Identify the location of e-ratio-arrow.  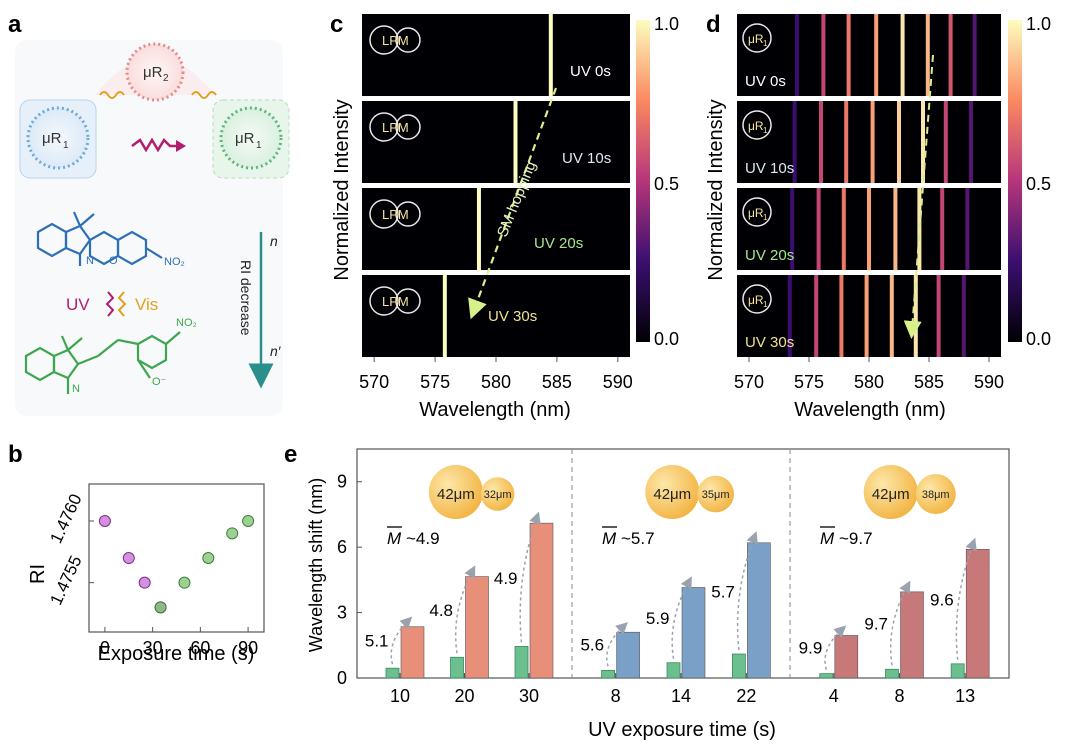
(617, 644).